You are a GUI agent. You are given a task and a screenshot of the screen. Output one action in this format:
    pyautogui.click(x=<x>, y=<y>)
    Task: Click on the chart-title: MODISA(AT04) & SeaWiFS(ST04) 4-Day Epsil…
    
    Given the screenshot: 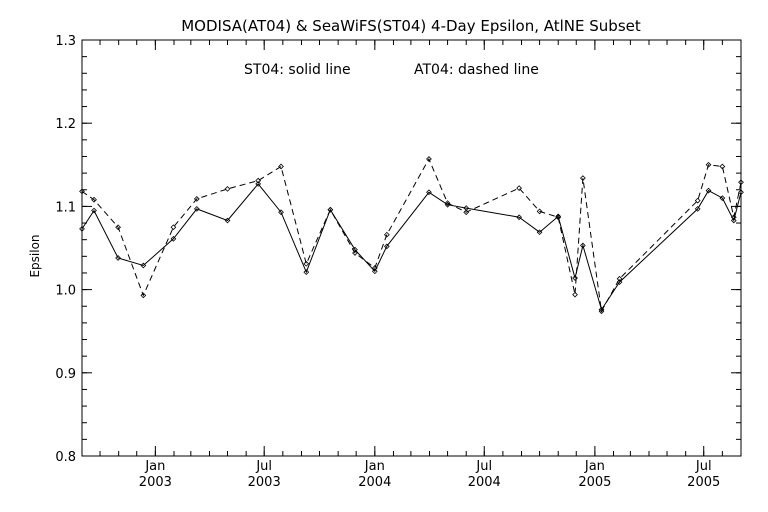 What is the action you would take?
    pyautogui.click(x=411, y=26)
    